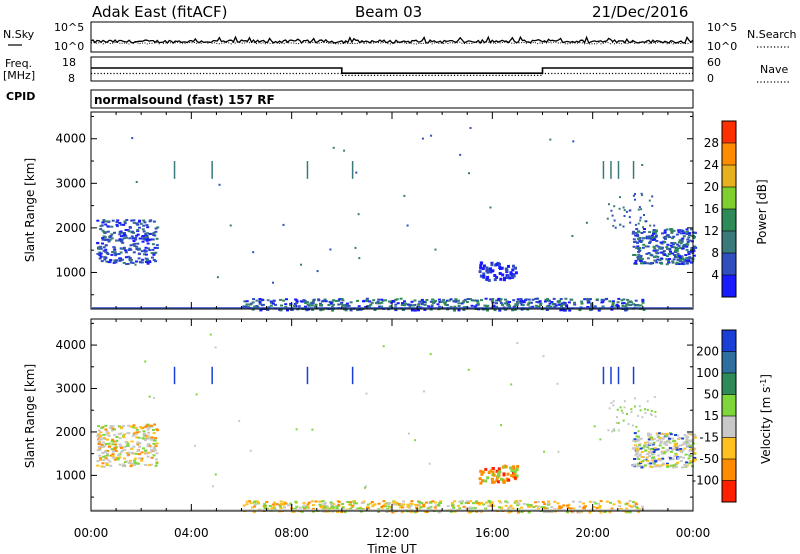 This screenshot has height=554, width=800. Describe the element at coordinates (711, 165) in the screenshot. I see `colorbar-tick-label: 24` at that location.